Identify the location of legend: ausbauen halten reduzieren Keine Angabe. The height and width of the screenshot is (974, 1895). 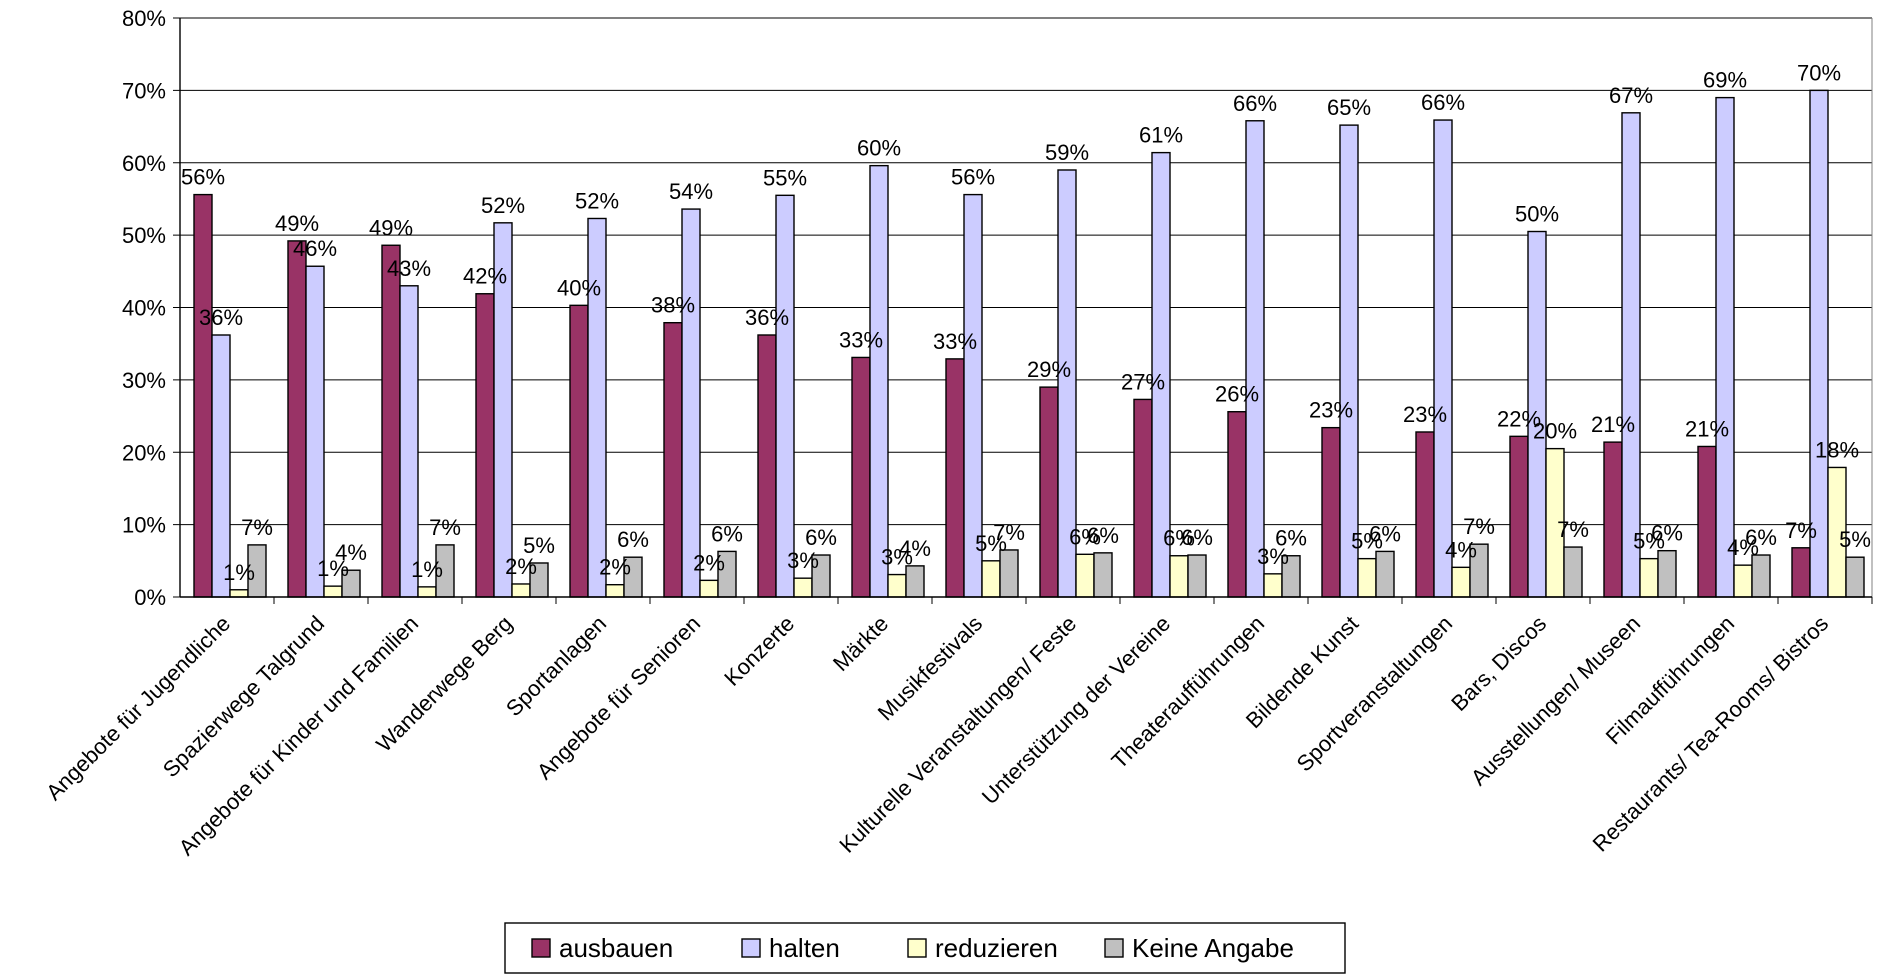
(925, 948).